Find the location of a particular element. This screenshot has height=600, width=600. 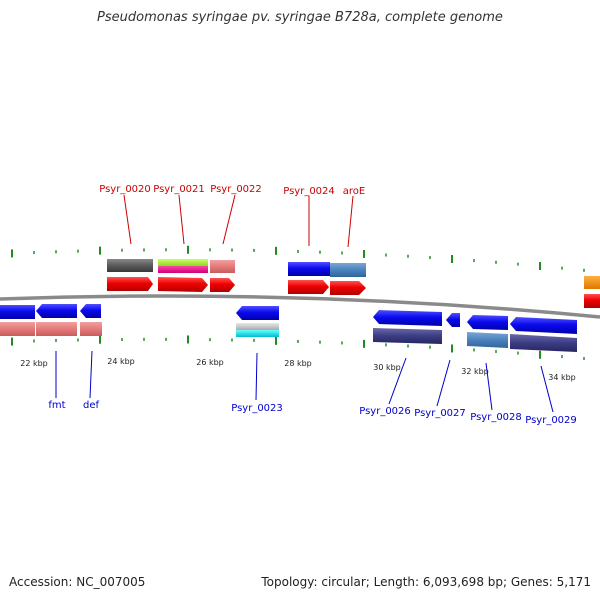

scale-label: 22 kbp is located at coordinates (34, 363).